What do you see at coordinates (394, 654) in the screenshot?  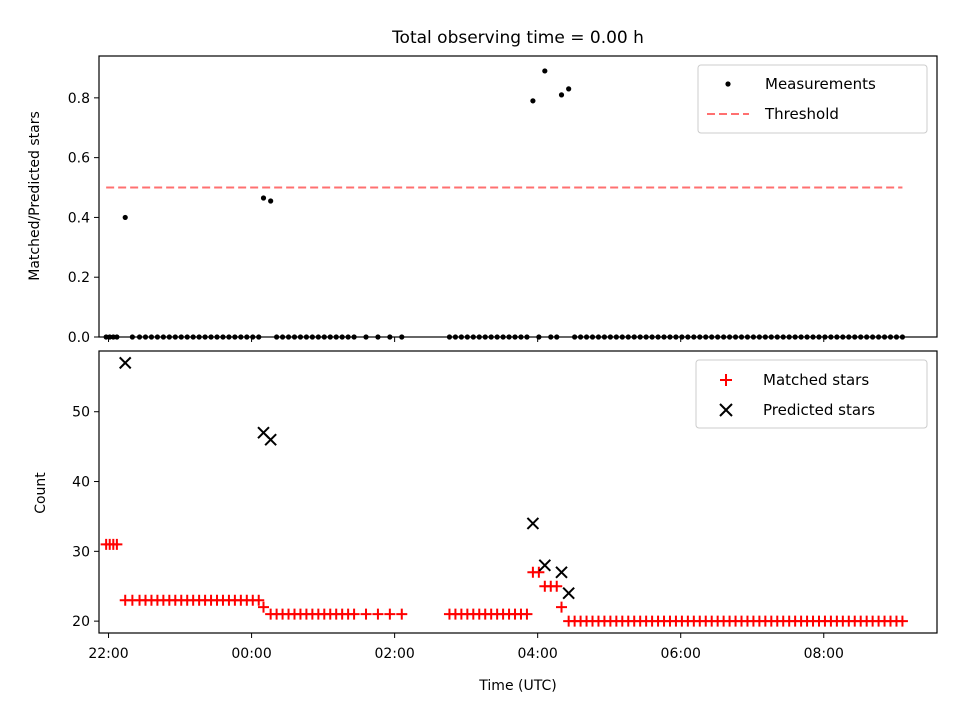 I see `x-tick-label: 02:00` at bounding box center [394, 654].